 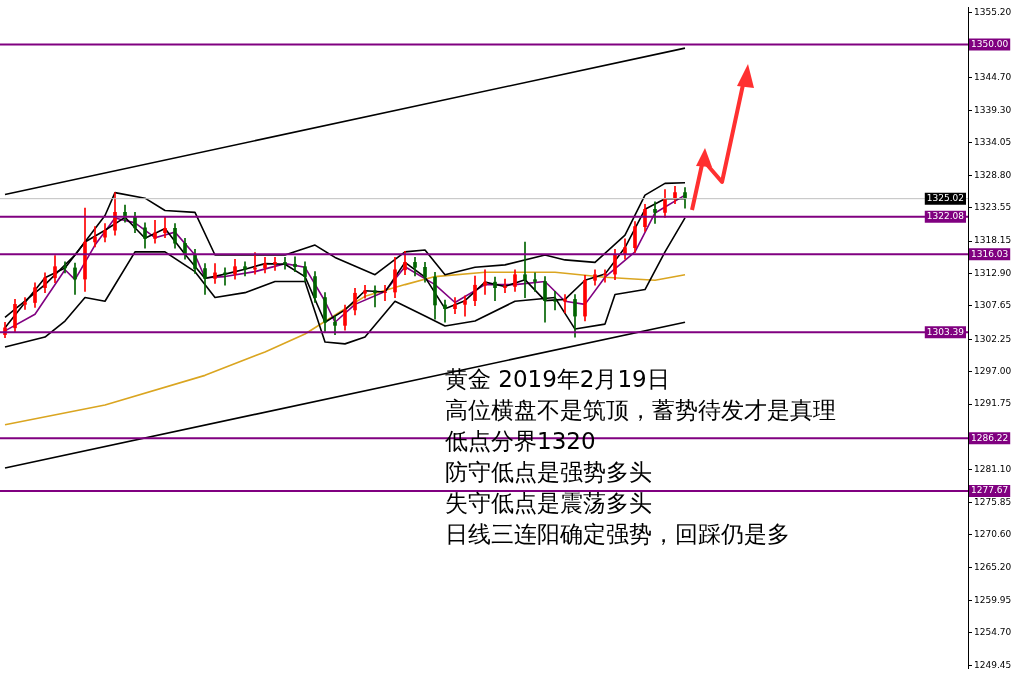 I want to click on y-tick-label: 1302.25, so click(x=993, y=338).